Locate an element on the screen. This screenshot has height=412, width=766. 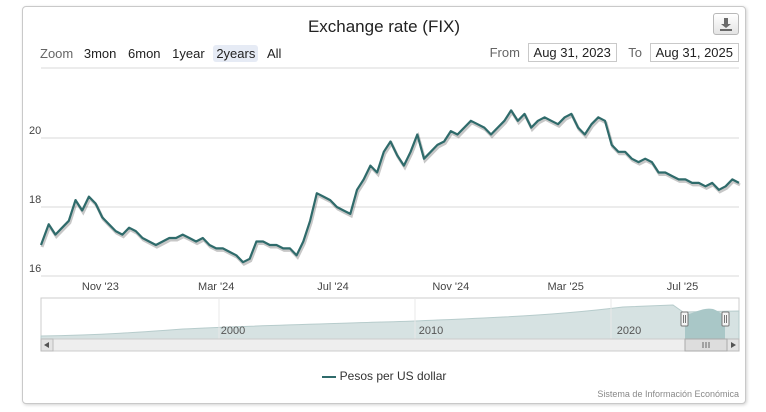
from-date-input: Aug 31, 2023 is located at coordinates (572, 52).